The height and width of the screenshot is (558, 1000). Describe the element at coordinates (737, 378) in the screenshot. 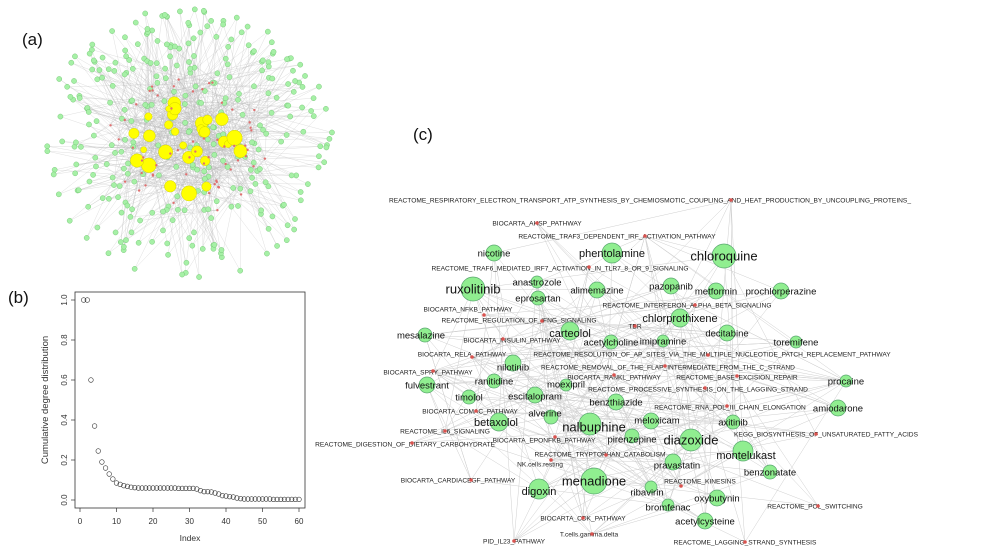

I see `pathway-node: REACTOME_BASE_EXCISION_REPAIR` at that location.